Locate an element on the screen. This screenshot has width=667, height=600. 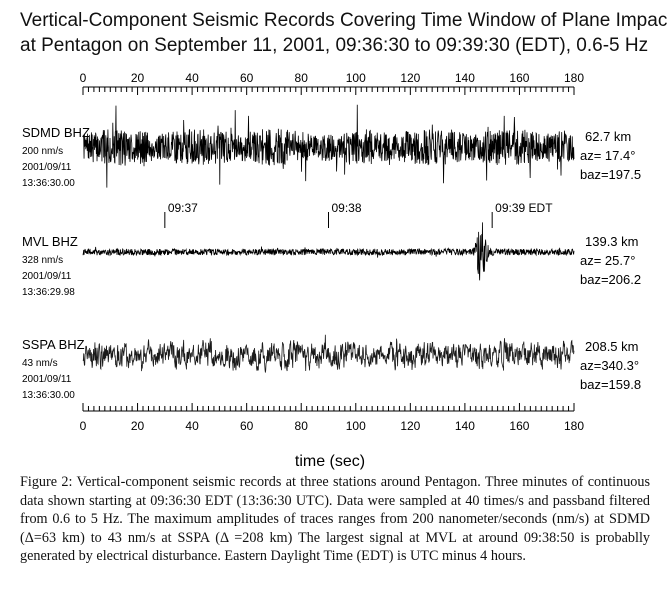
bottom-tick-label: 100 is located at coordinates (356, 426).